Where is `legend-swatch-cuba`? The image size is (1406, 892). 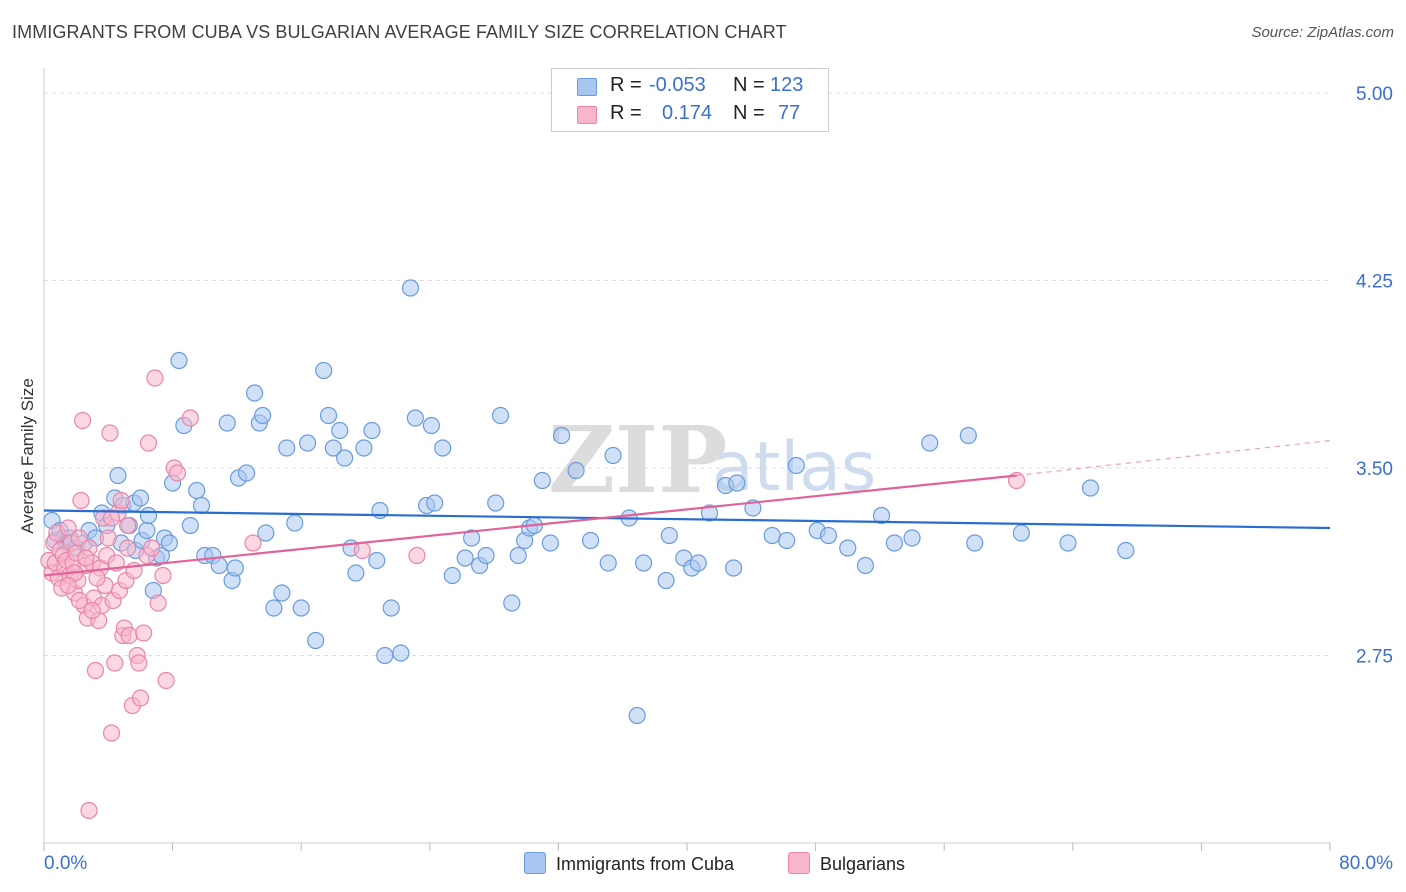
legend-swatch-cuba is located at coordinates (535, 863).